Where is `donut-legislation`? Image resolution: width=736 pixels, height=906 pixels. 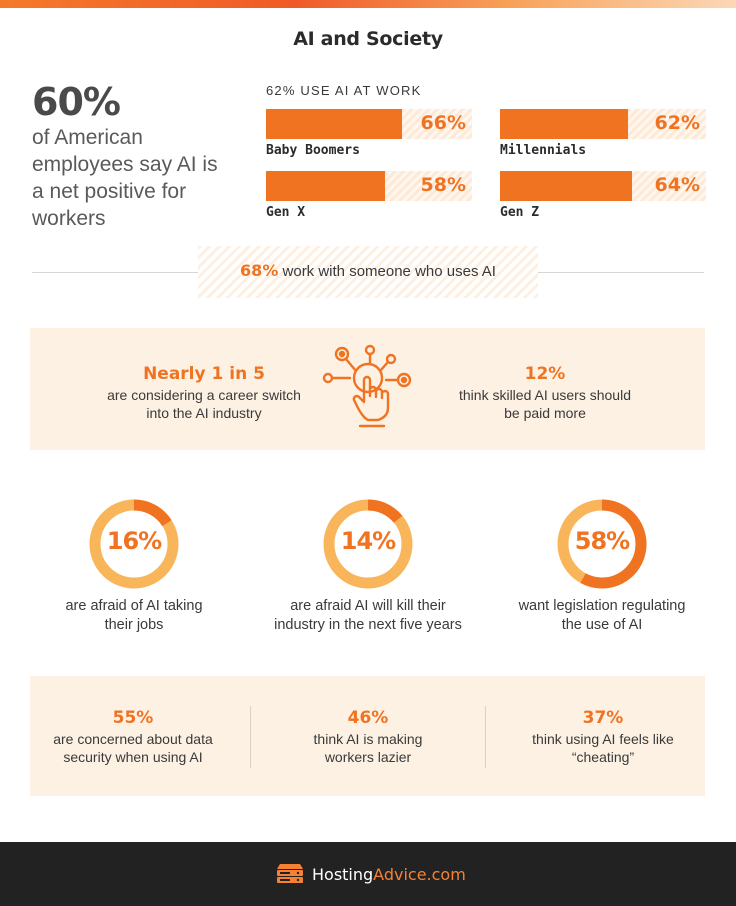
donut-legislation is located at coordinates (602, 544).